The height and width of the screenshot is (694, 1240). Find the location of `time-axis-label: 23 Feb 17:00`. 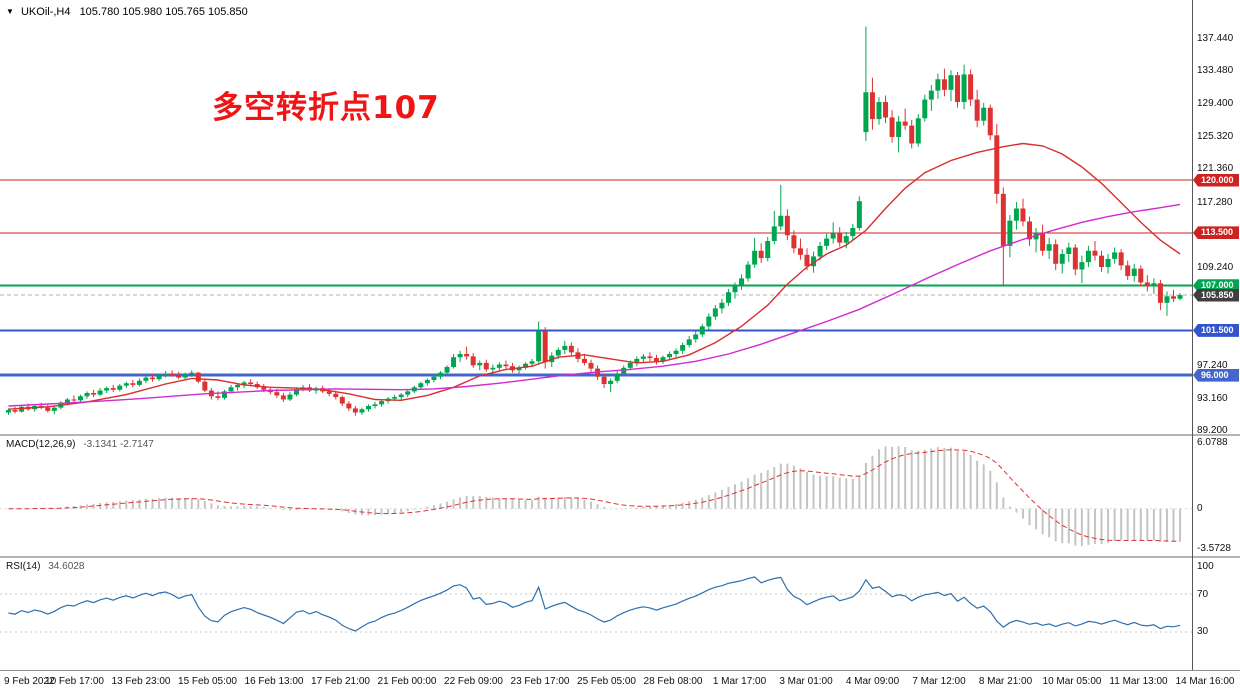

time-axis-label: 23 Feb 17:00 is located at coordinates (540, 681).